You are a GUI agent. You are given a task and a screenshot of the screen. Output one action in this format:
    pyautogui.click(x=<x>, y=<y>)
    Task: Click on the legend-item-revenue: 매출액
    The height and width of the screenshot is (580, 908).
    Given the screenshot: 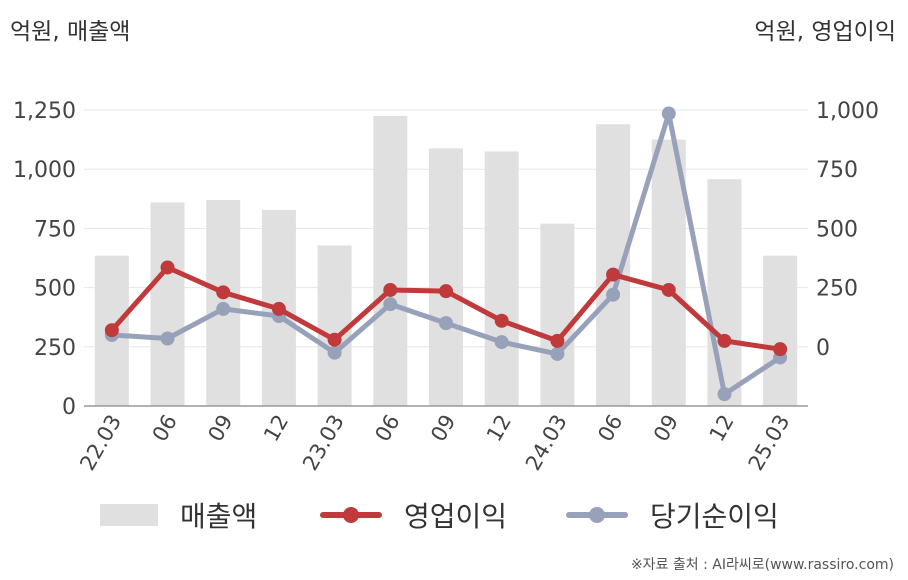 What is the action you would take?
    pyautogui.click(x=178, y=515)
    